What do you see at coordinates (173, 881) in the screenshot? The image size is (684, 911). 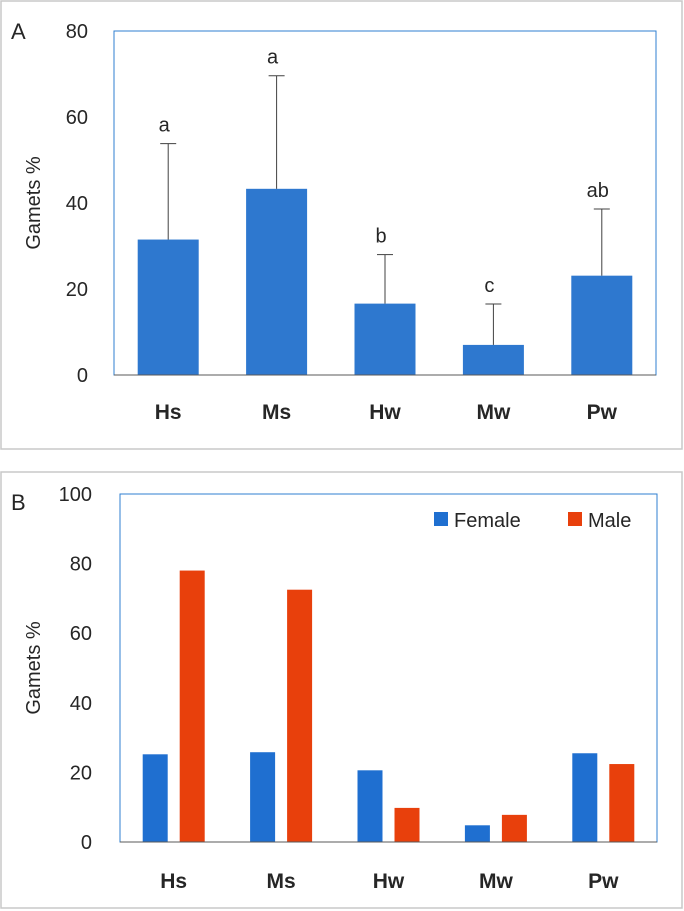 I see `panel-b-category-hs: Hs` at bounding box center [173, 881].